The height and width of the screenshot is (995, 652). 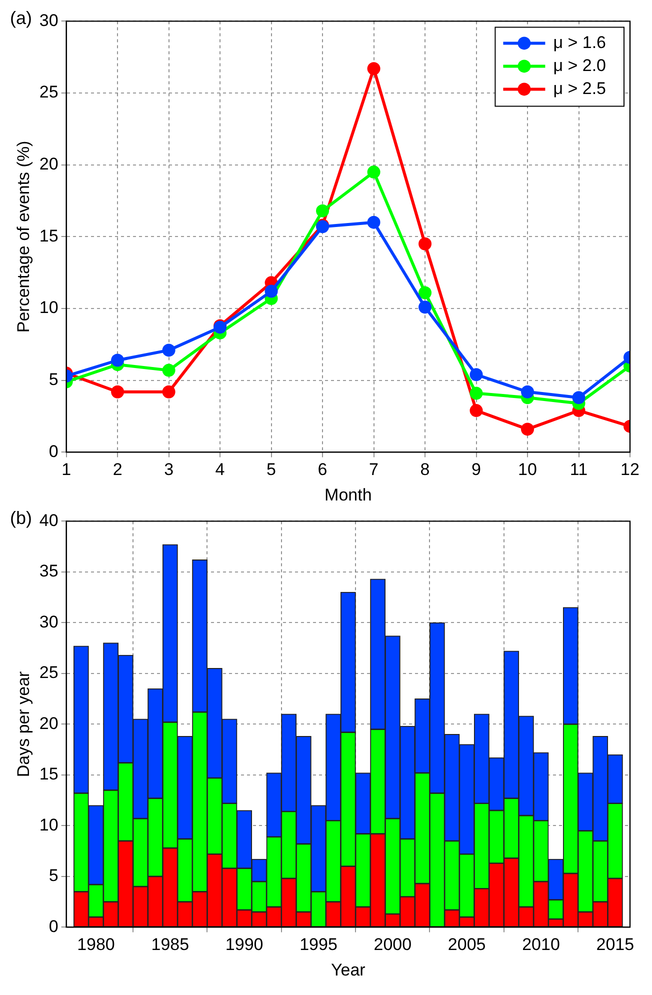 I want to click on x-tick-label: 6, so click(x=323, y=470).